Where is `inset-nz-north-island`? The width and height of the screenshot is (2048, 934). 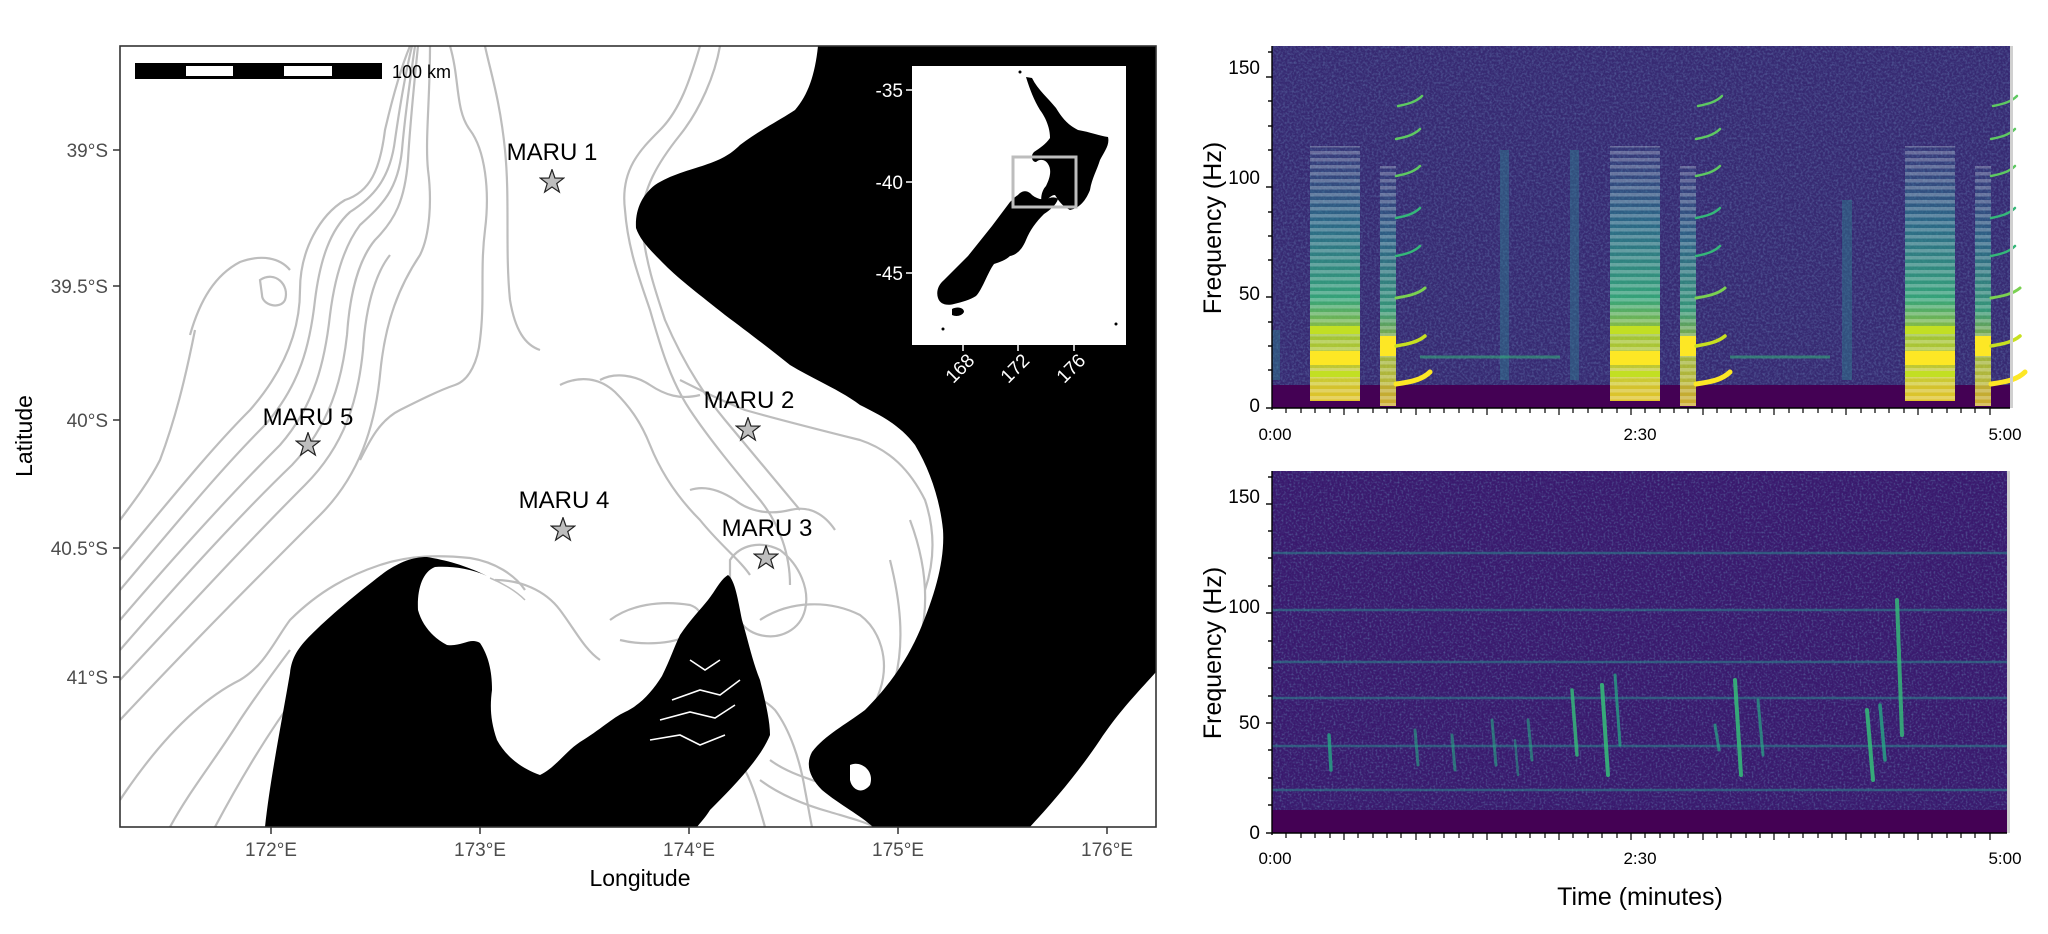
inset-nz-north-island is located at coordinates (1067, 143).